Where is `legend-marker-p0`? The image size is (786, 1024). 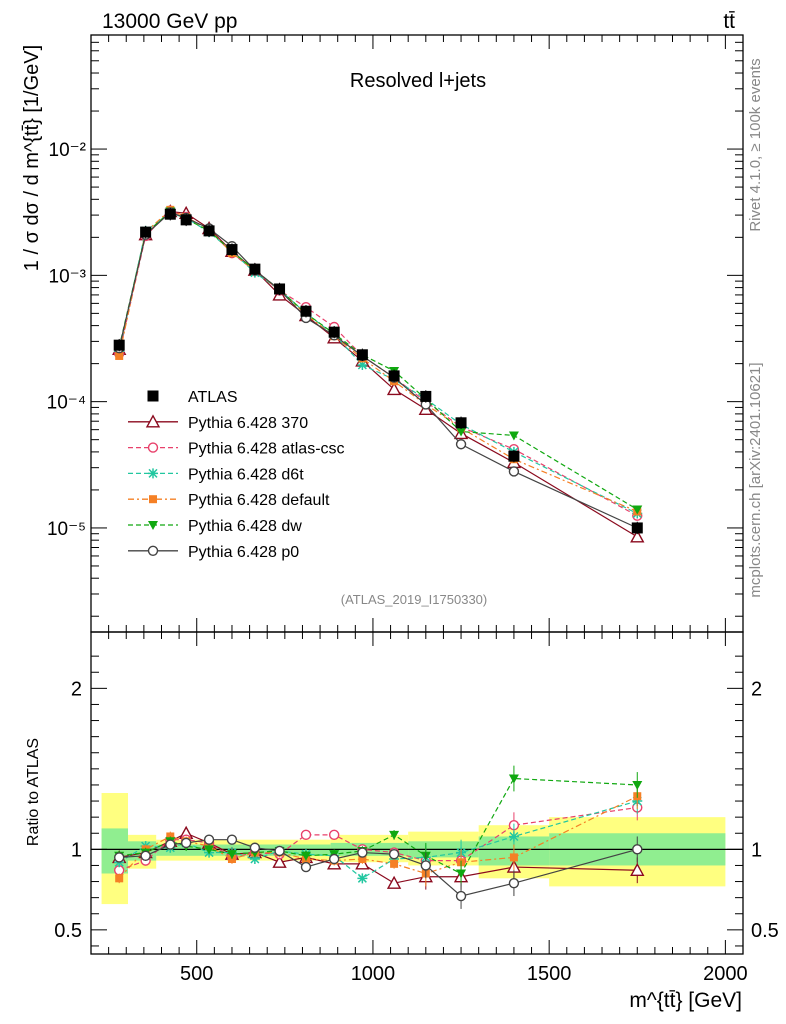 legend-marker-p0 is located at coordinates (153, 550).